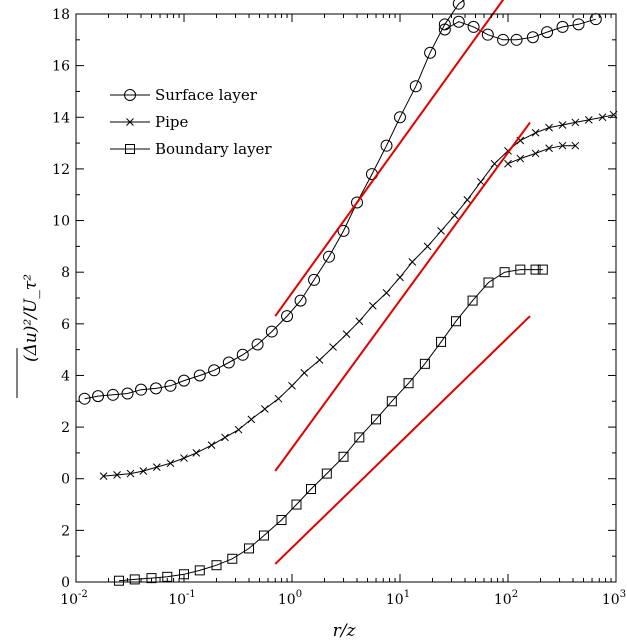  Describe the element at coordinates (182, 598) in the screenshot. I see `x-tick-label: 10⁻¹` at that location.